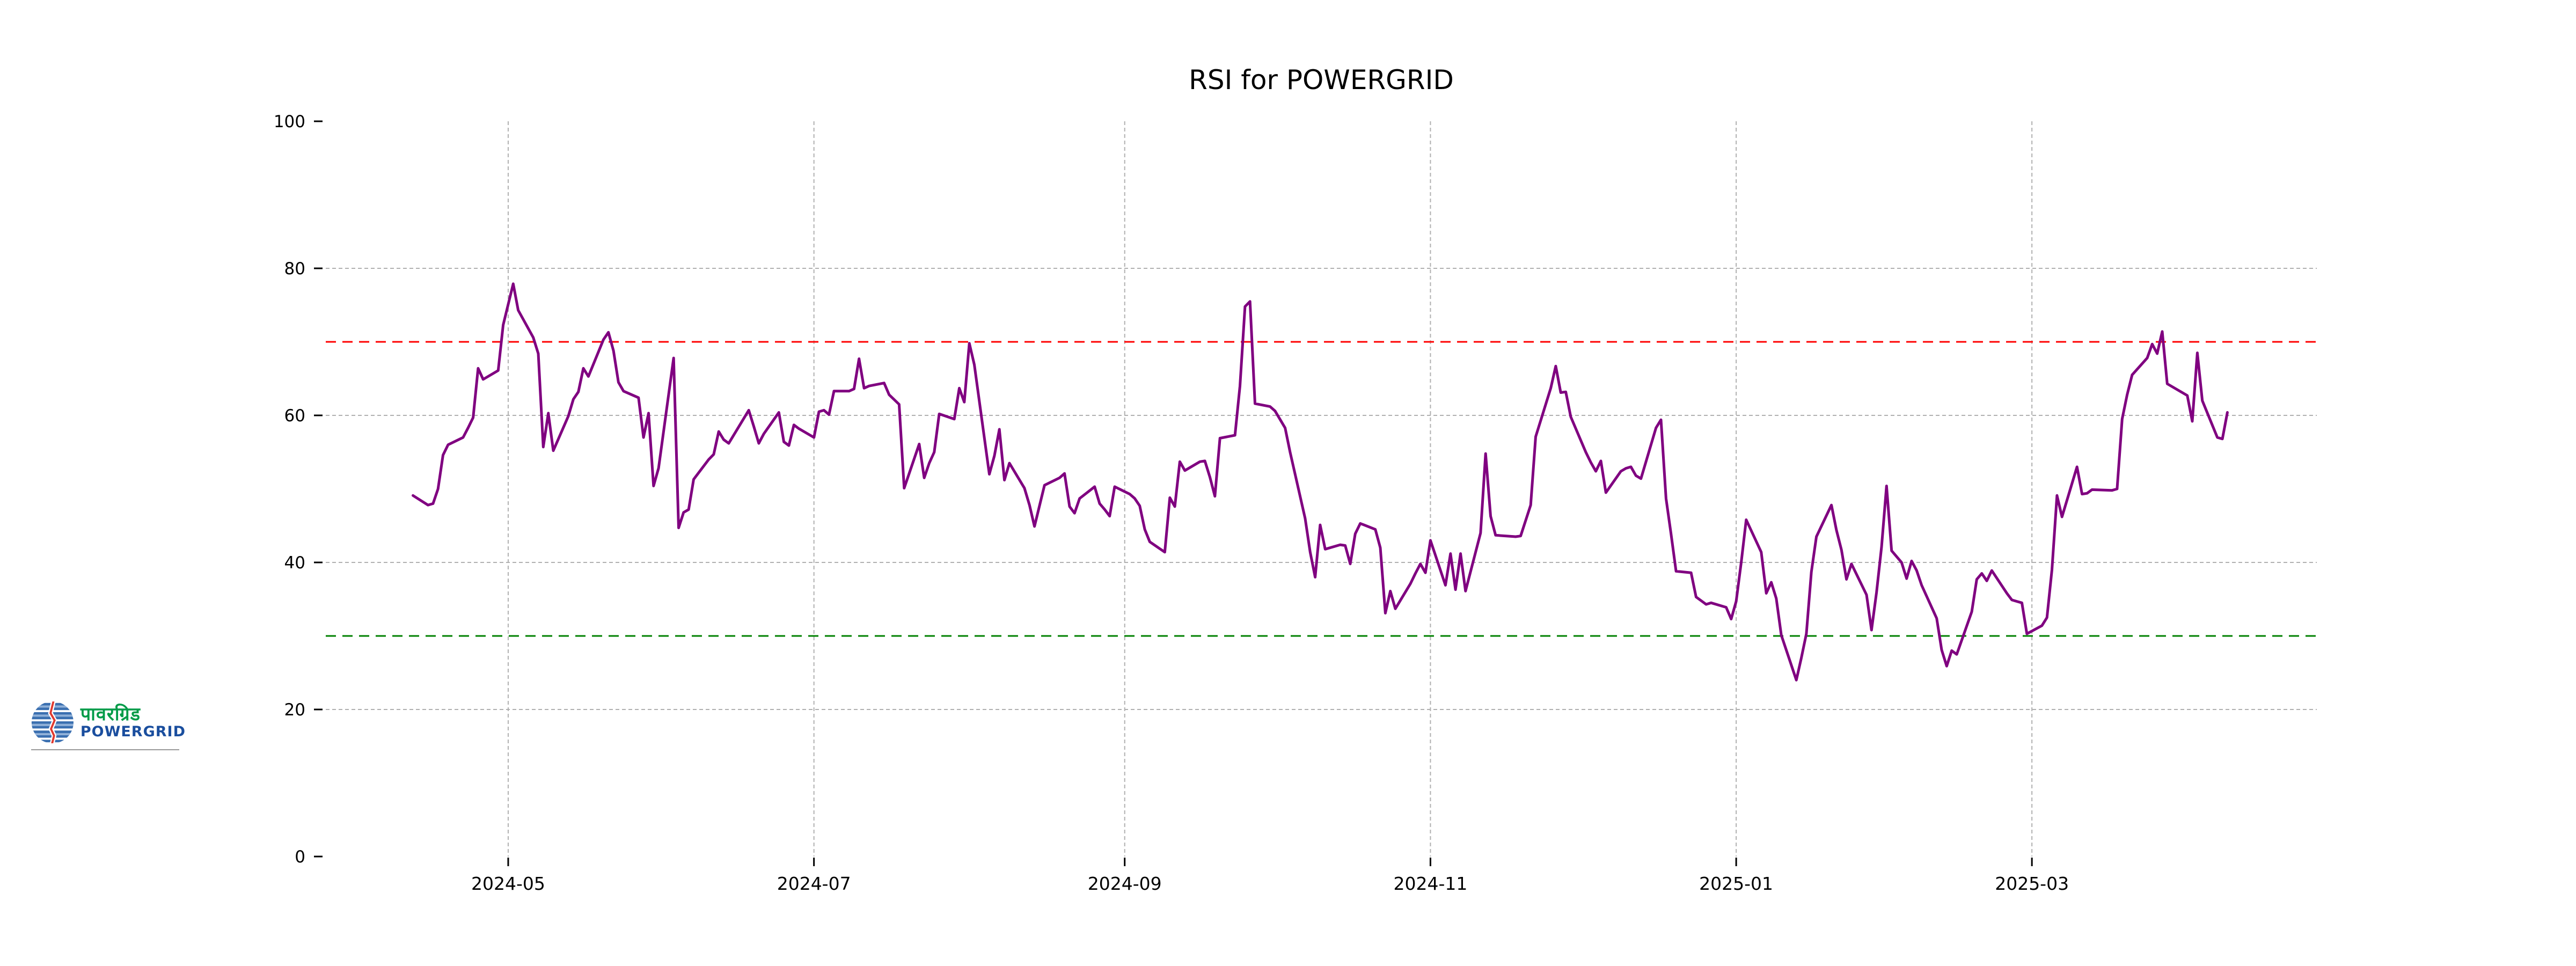  I want to click on logo-latin-text: POWERGRID, so click(133, 731).